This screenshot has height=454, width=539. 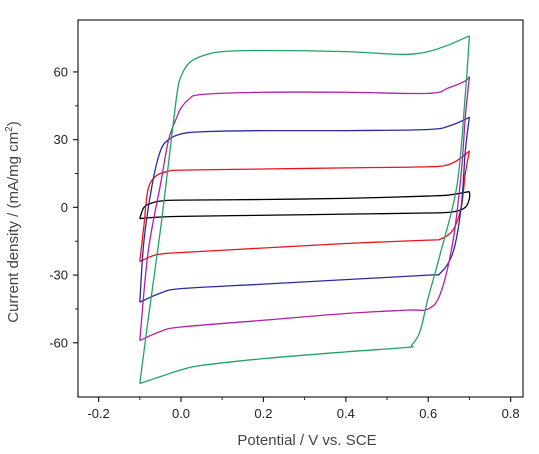 What do you see at coordinates (428, 413) in the screenshot?
I see `x-tick-label: 0.6` at bounding box center [428, 413].